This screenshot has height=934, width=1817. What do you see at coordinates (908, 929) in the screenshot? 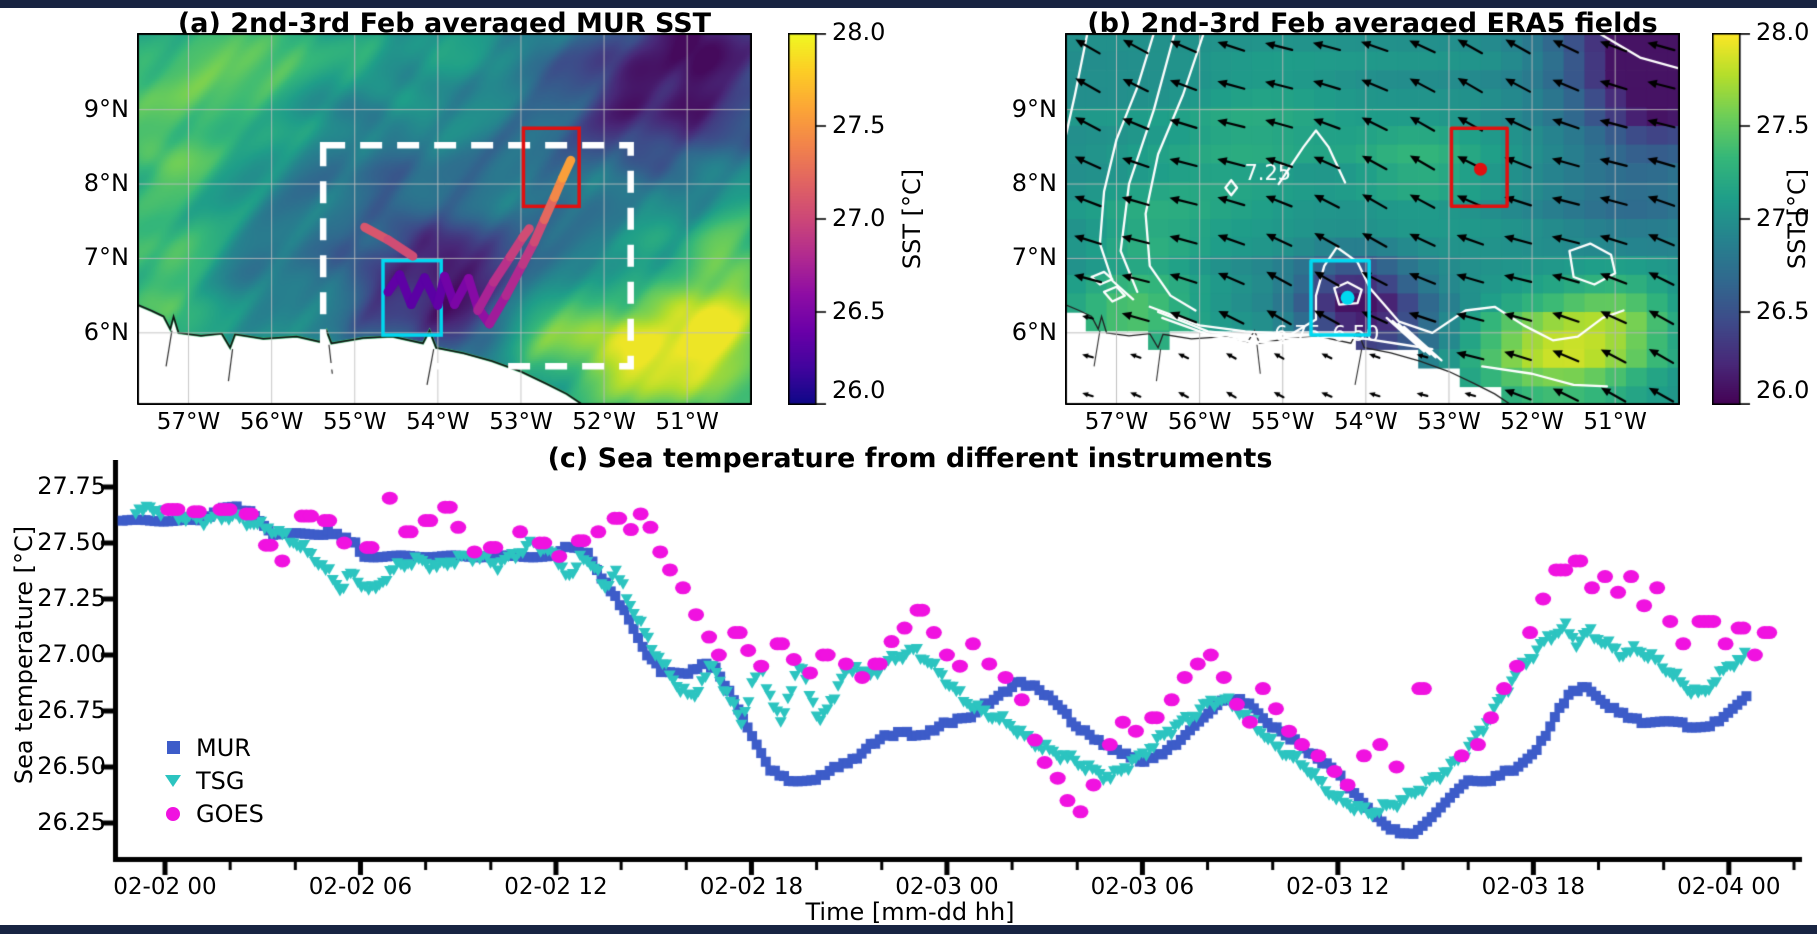
I see `figure-bottom-border` at bounding box center [908, 929].